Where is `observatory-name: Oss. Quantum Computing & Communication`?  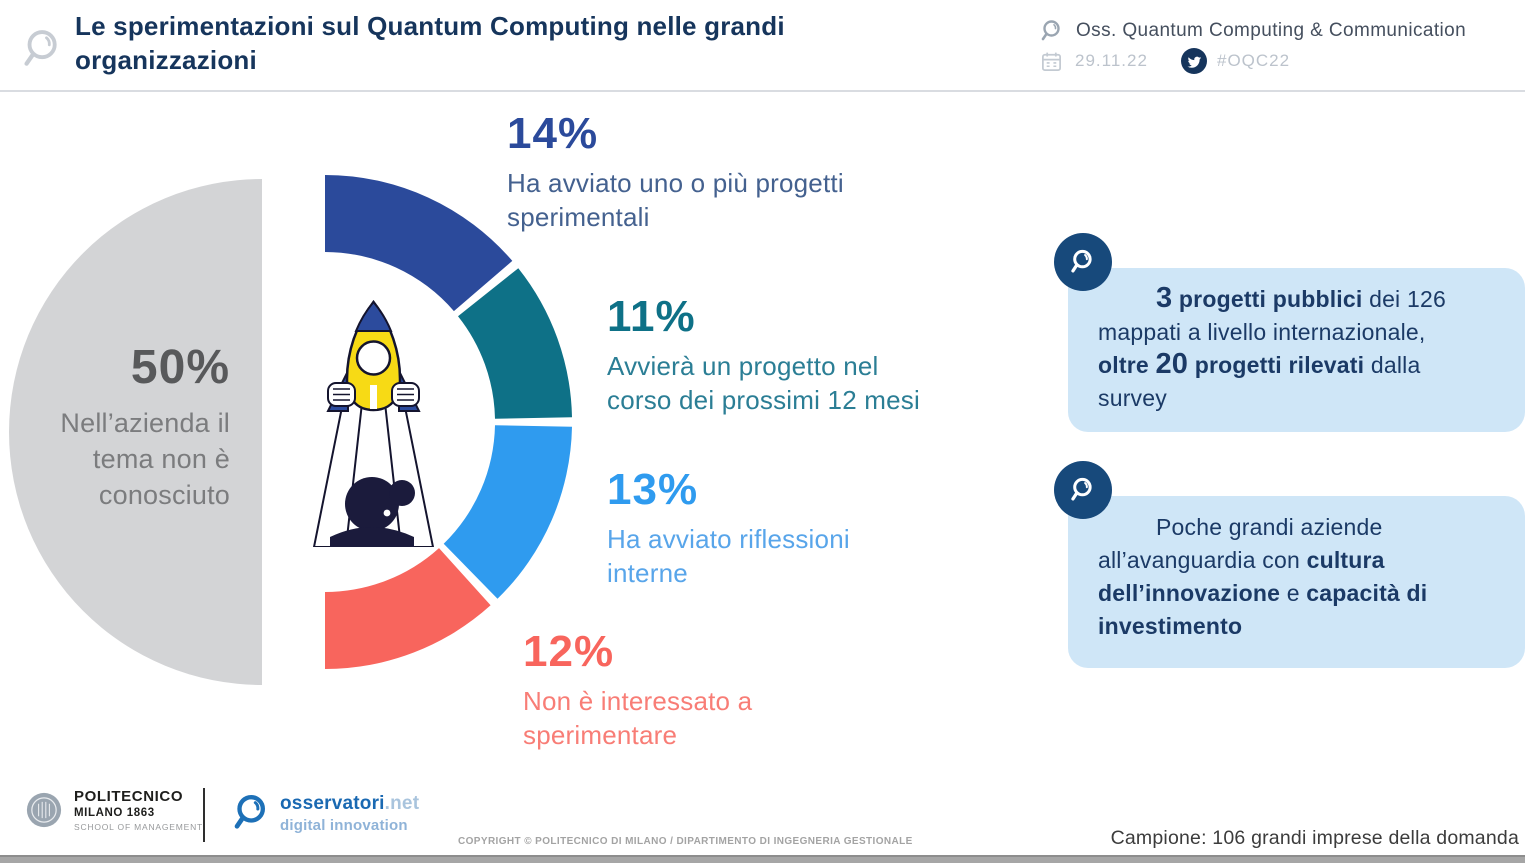
observatory-name: Oss. Quantum Computing & Communication is located at coordinates (1271, 30).